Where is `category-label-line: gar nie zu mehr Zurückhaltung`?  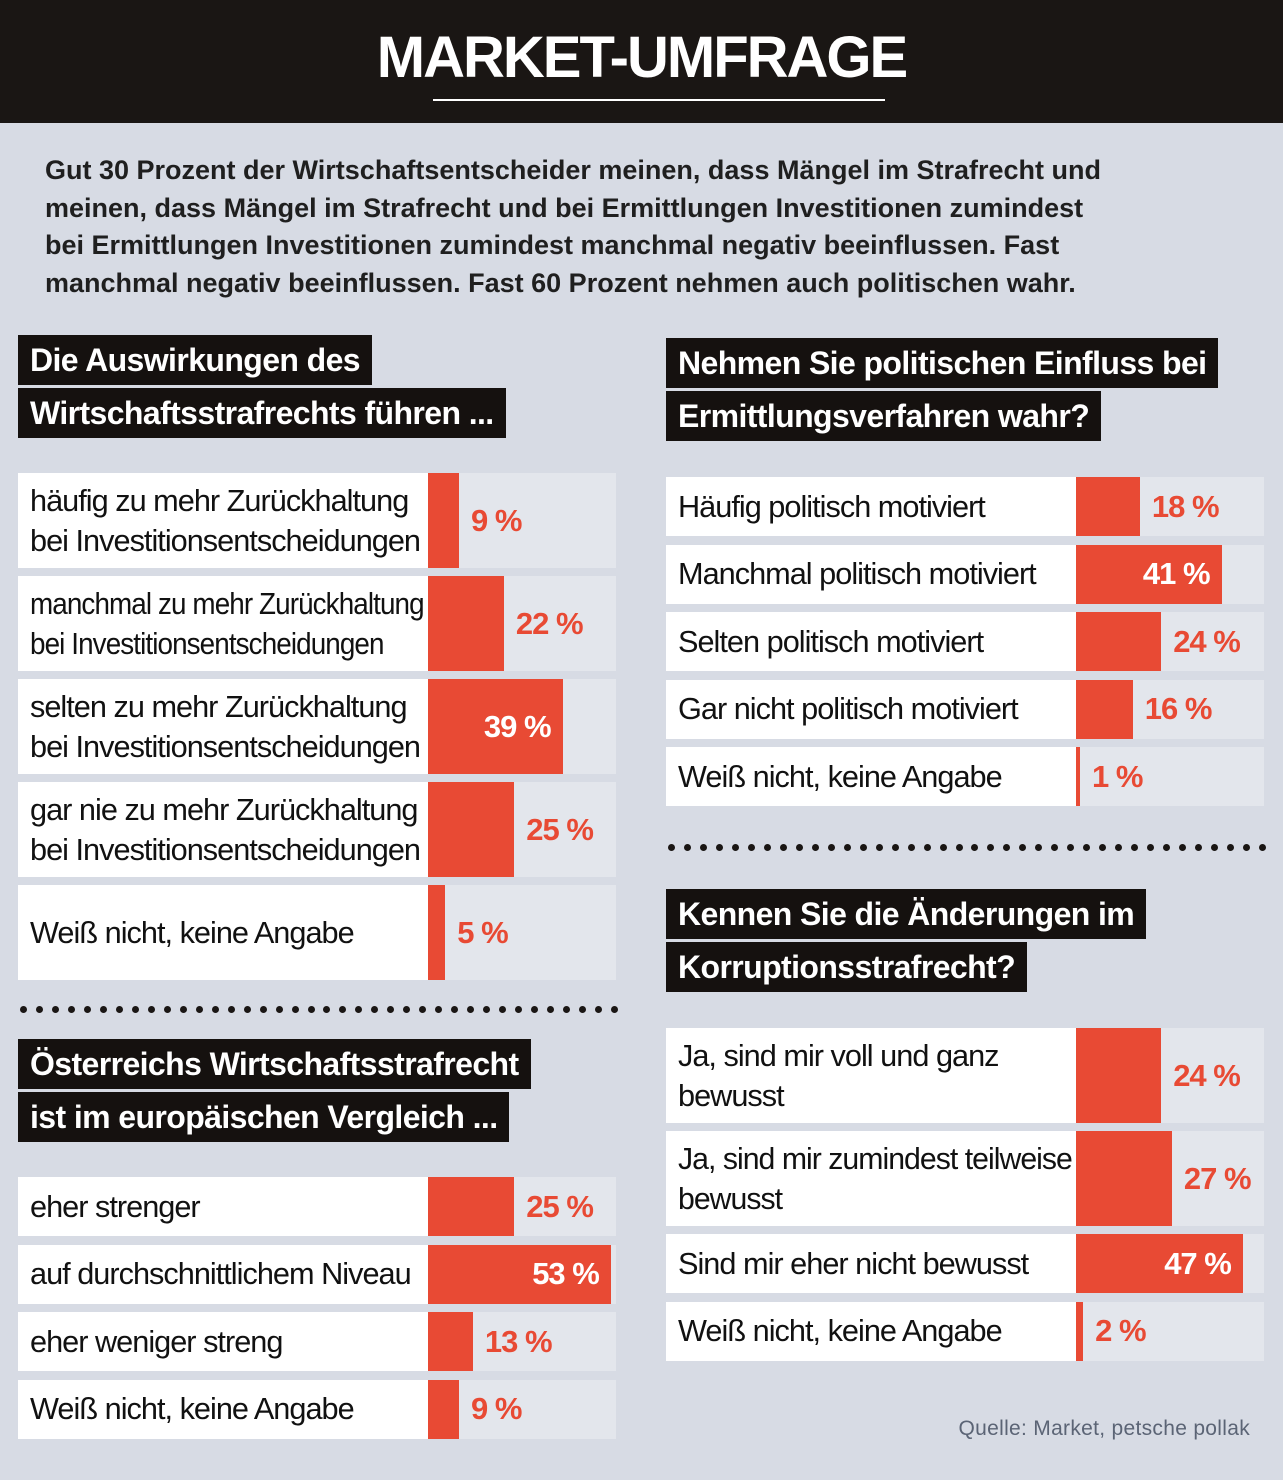
category-label-line: gar nie zu mehr Zurückhaltung is located at coordinates (224, 809).